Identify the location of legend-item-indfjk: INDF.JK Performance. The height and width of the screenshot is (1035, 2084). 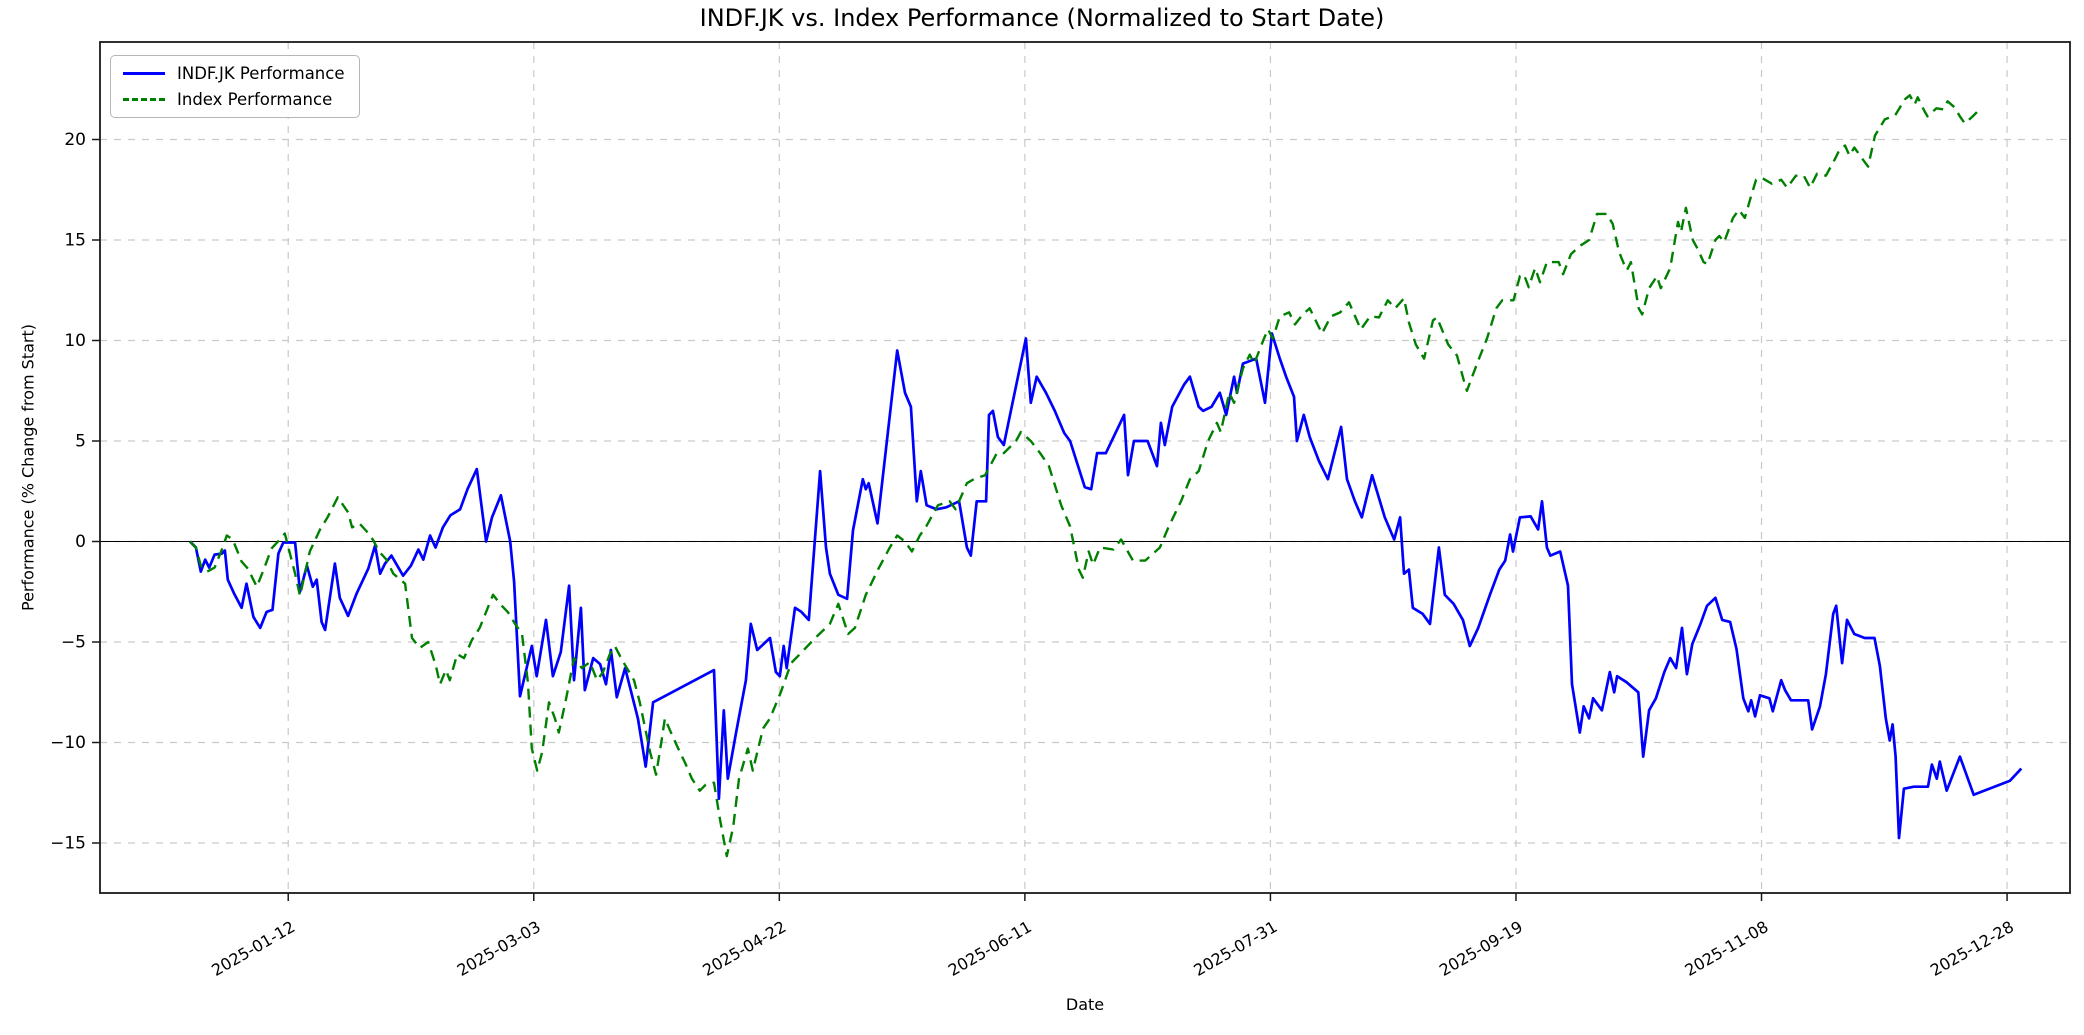
(234, 73).